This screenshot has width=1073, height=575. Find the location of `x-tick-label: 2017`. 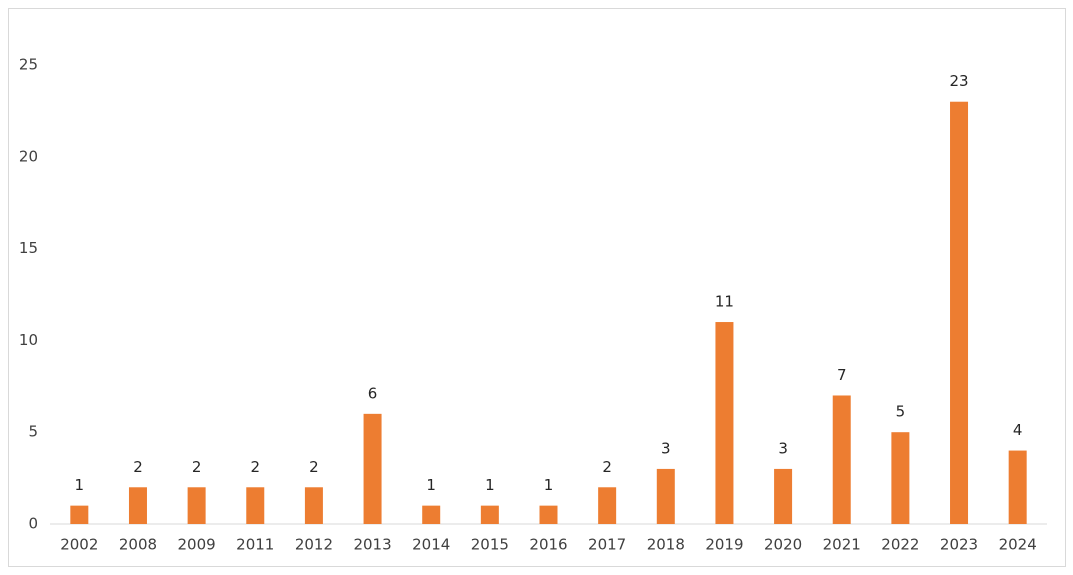

x-tick-label: 2017 is located at coordinates (607, 545).